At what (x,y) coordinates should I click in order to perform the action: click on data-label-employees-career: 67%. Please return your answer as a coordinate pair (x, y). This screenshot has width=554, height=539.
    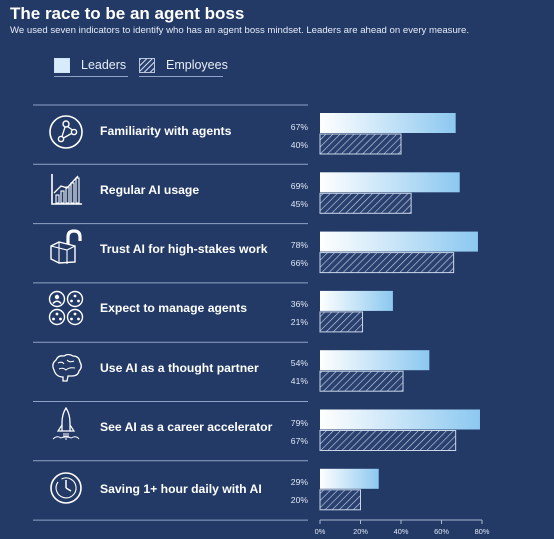
    Looking at the image, I should click on (299, 441).